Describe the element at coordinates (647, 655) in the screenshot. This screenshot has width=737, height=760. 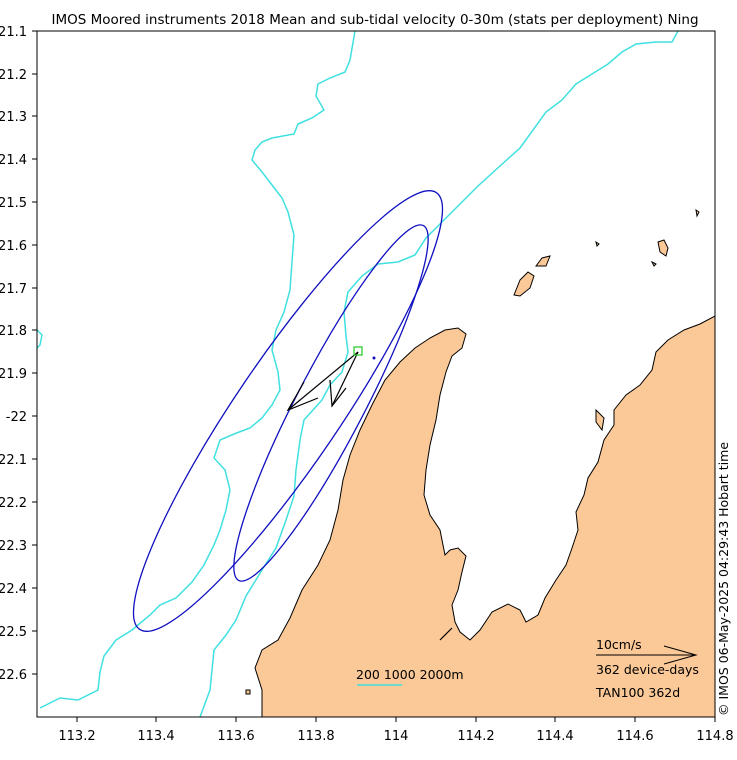
I see `scale-arrow` at that location.